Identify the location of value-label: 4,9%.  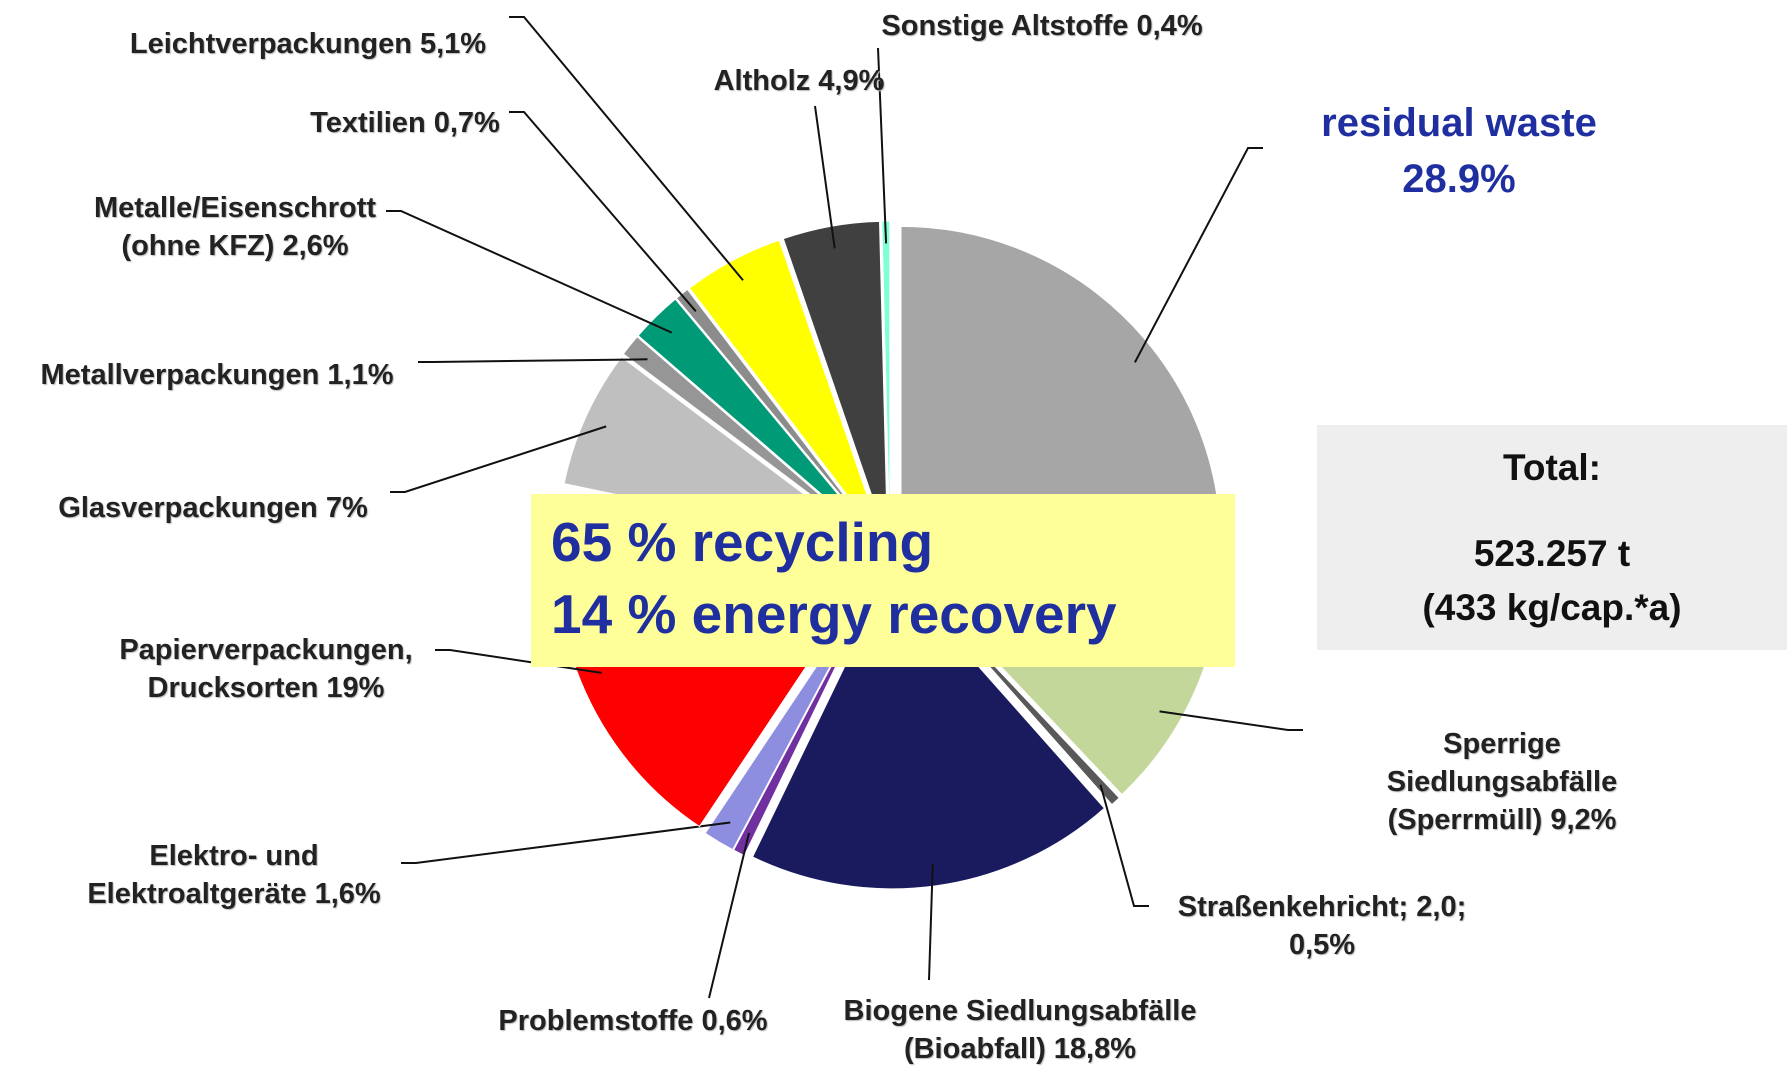
(851, 81).